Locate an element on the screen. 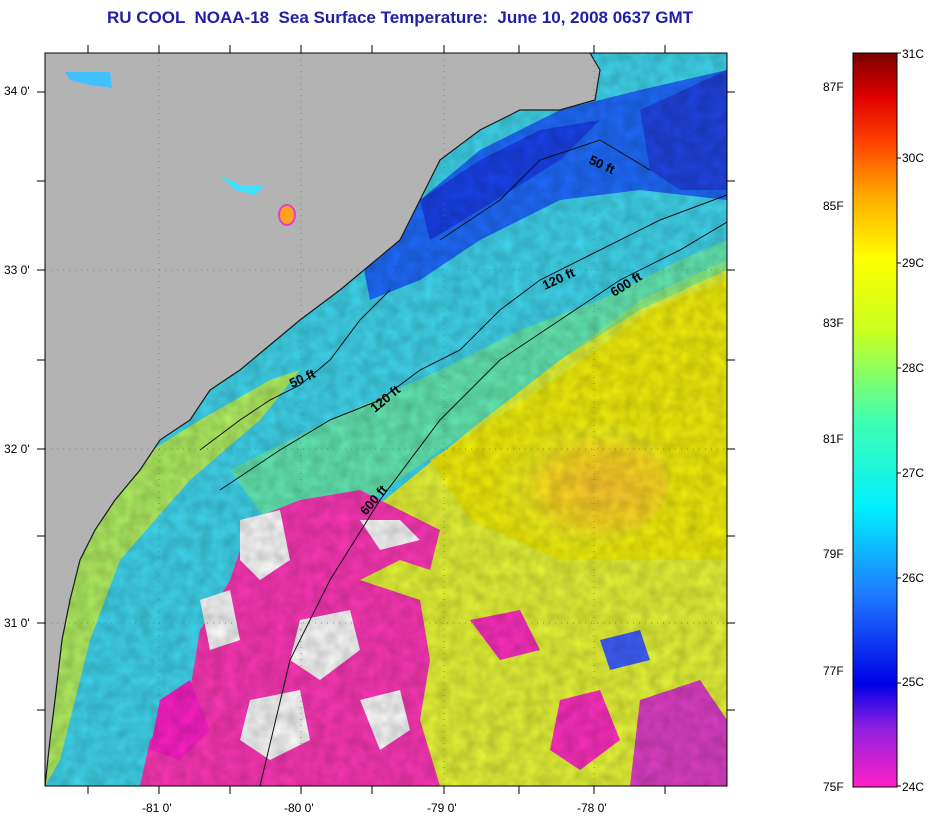 Image resolution: width=936 pixels, height=822 pixels. colorbar-celsius-label: 25C is located at coordinates (913, 682).